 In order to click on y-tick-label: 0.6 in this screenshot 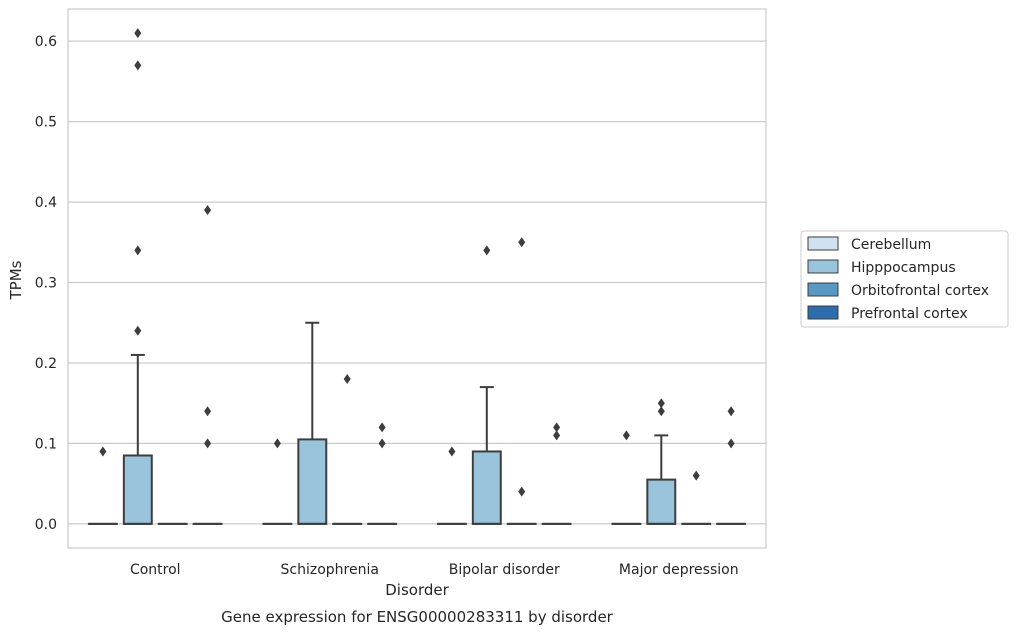, I will do `click(46, 42)`.